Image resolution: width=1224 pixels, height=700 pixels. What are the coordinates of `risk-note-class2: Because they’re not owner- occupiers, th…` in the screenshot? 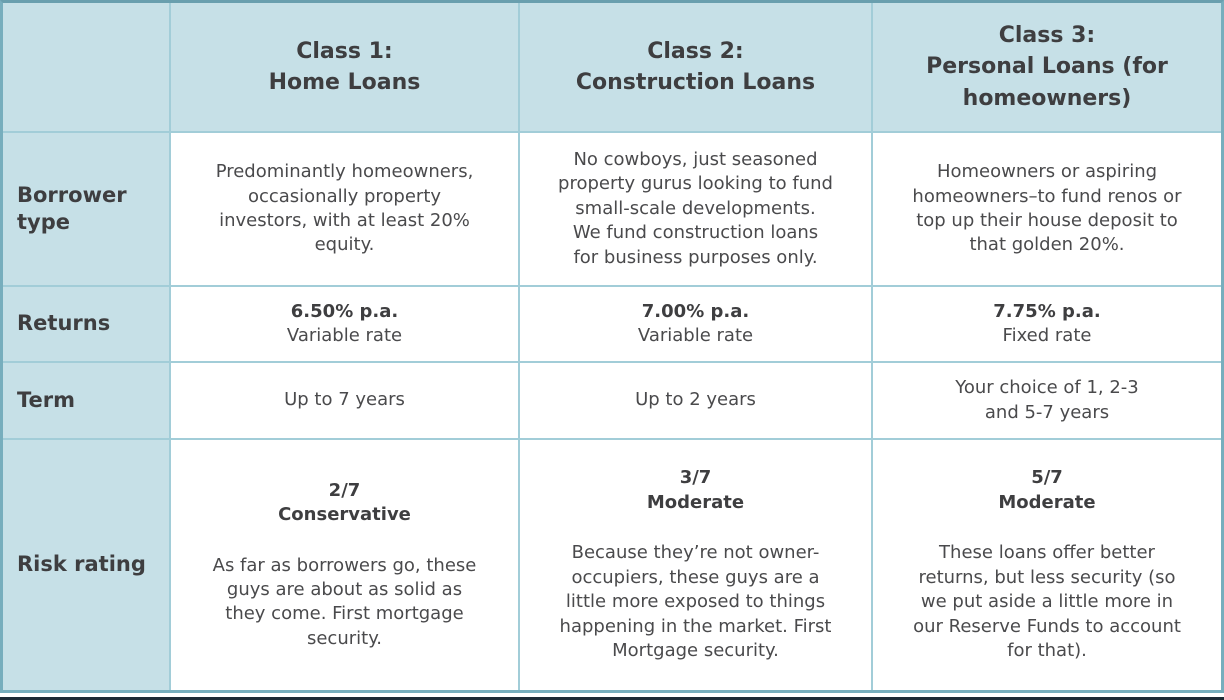 It's located at (695, 602).